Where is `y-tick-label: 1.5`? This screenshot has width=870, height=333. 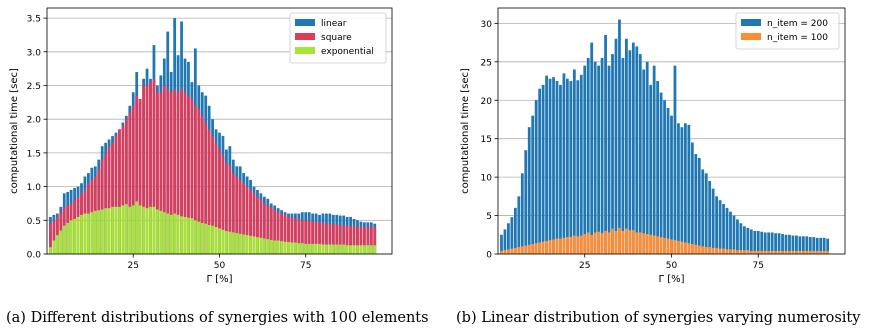 y-tick-label: 1.5 is located at coordinates (34, 154).